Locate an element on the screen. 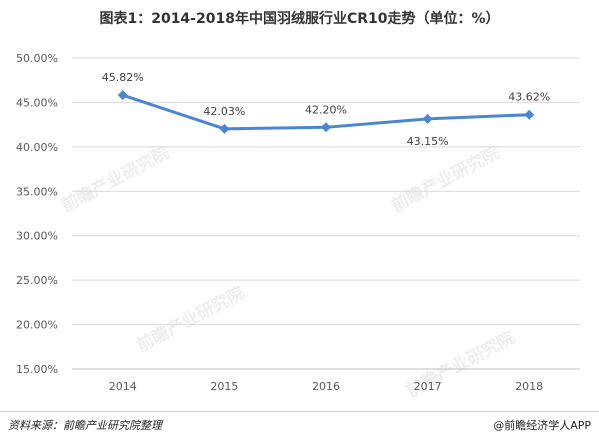 The width and height of the screenshot is (599, 444). brand-credit: @前瞻经济学人APP is located at coordinates (542, 425).